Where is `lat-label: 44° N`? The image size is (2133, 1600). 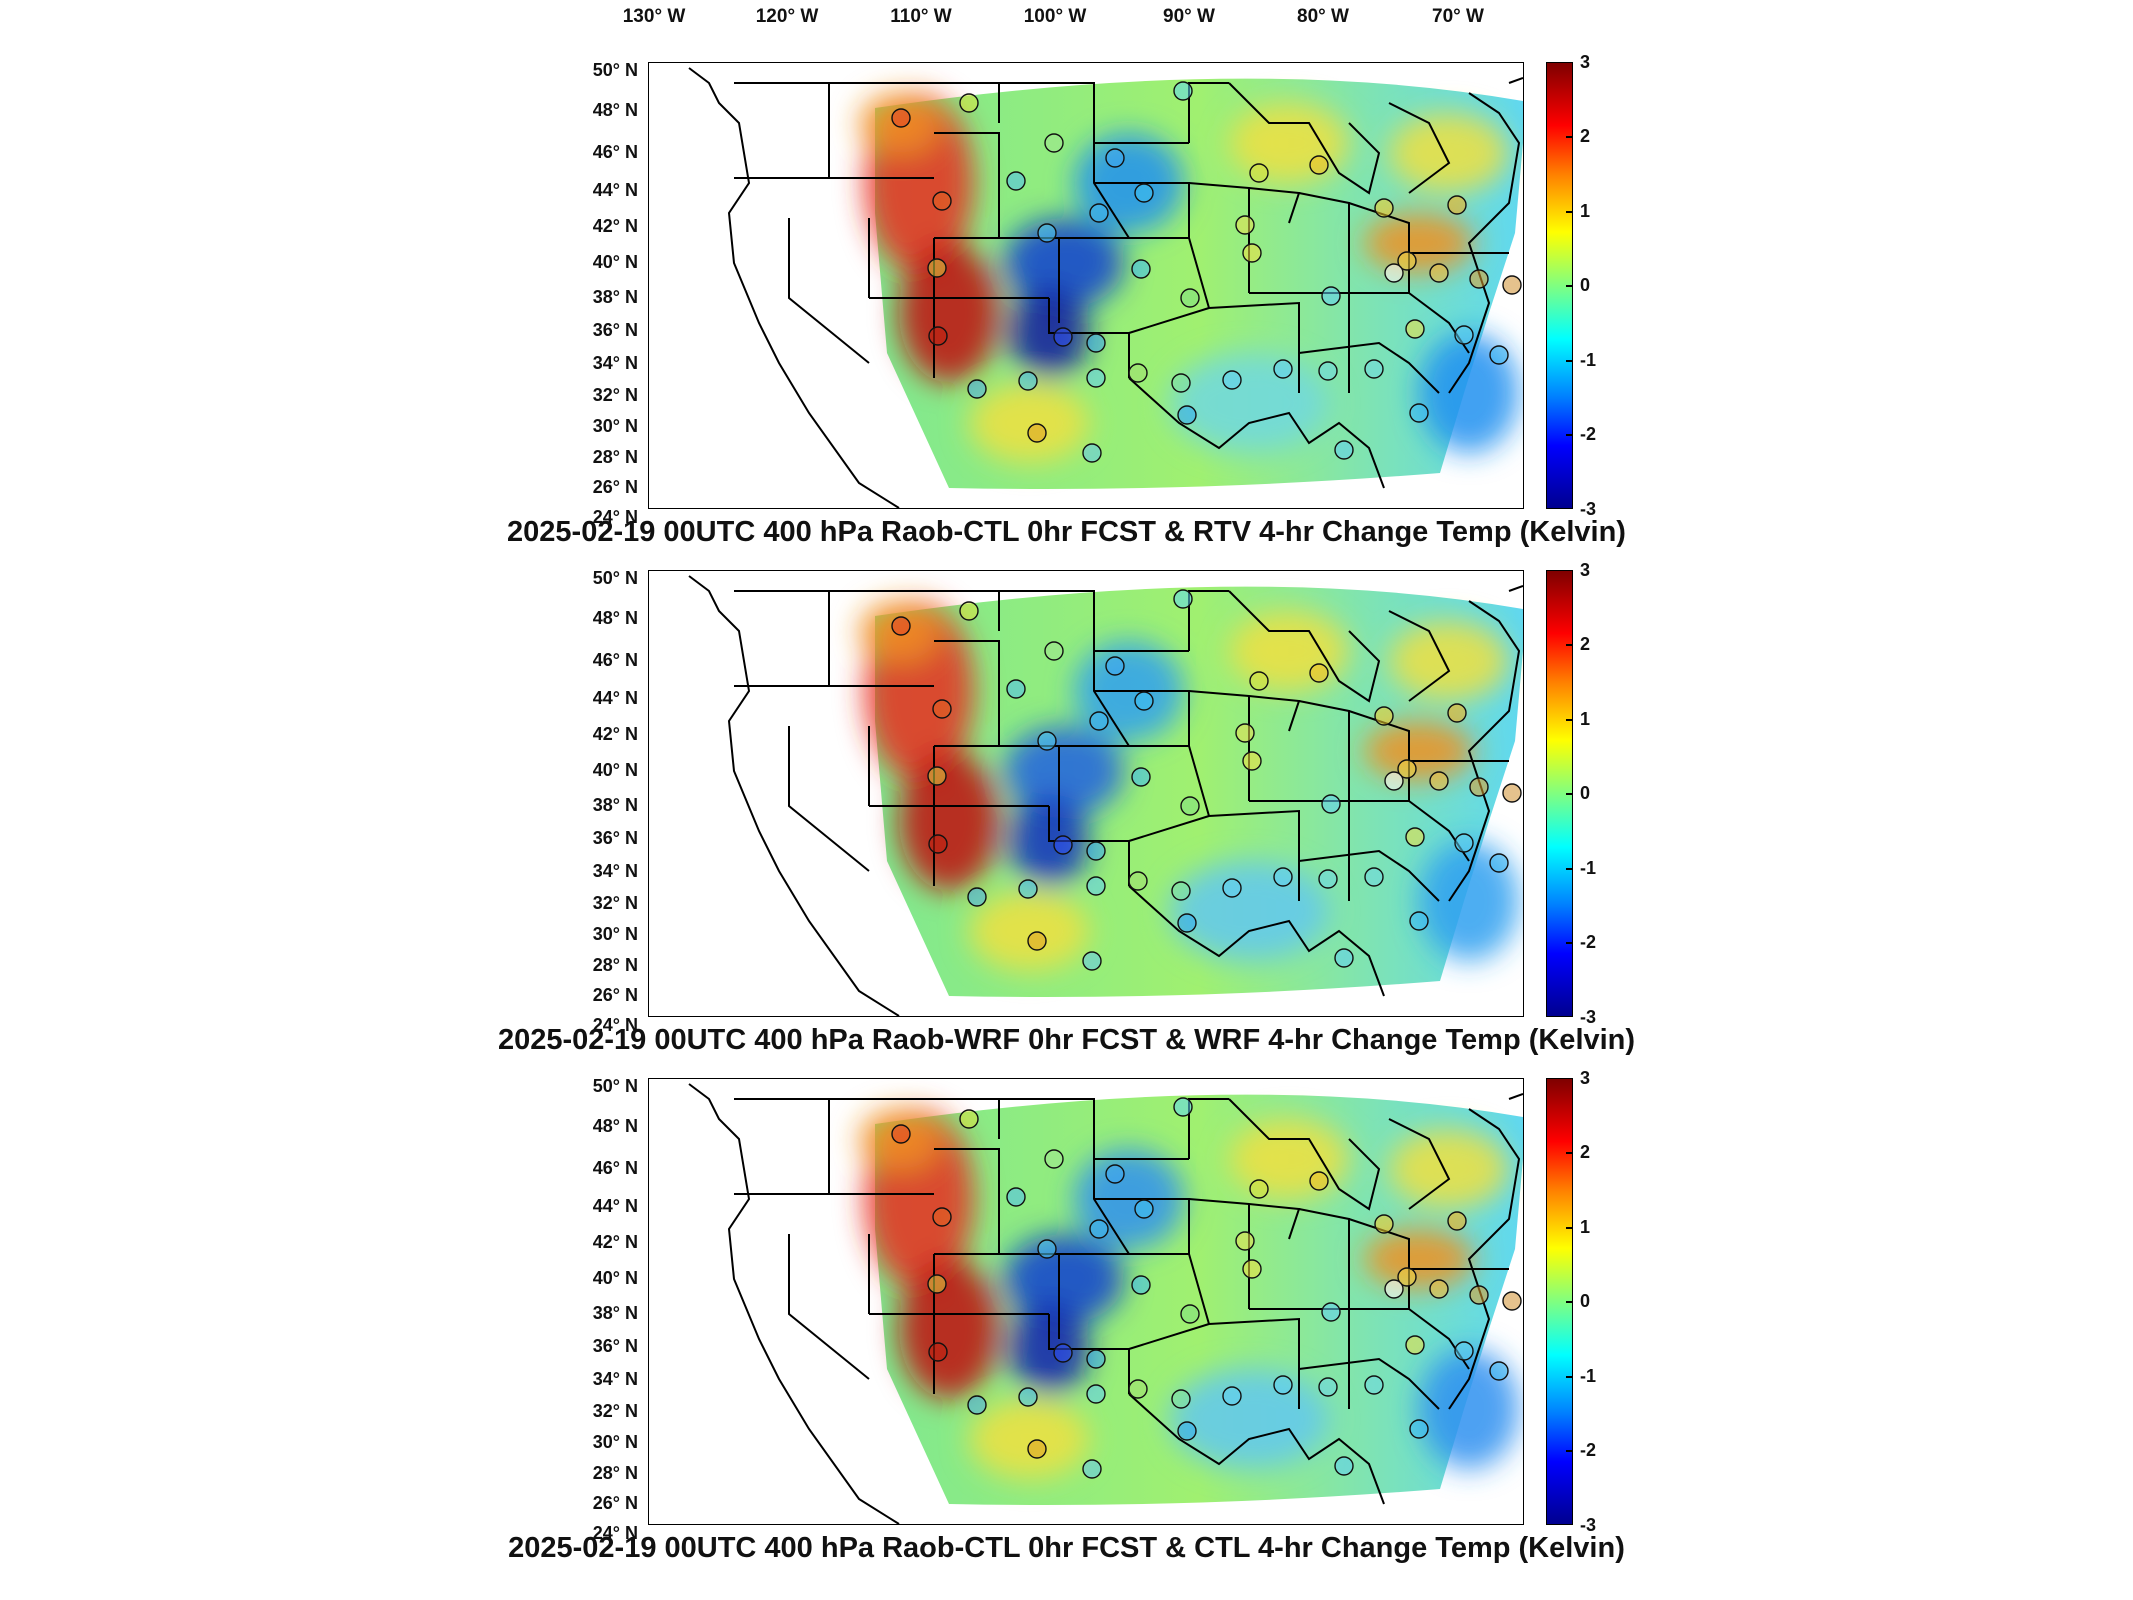 lat-label: 44° N is located at coordinates (615, 190).